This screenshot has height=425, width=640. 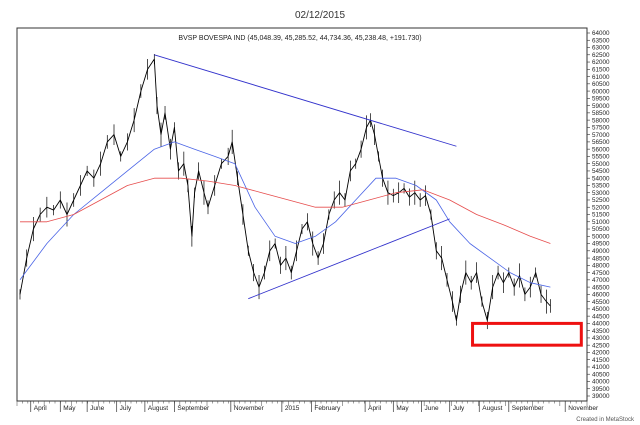 I want to click on y-tick-label: 53000, so click(x=601, y=193).